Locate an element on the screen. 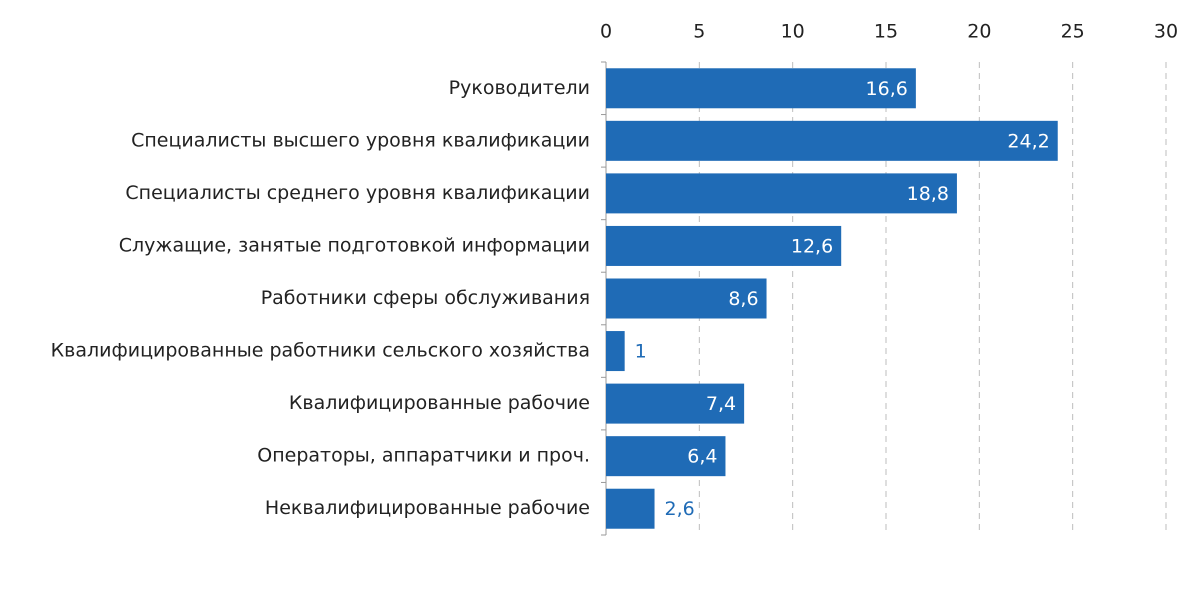  y-tick-label: Специалисты высшего уровня квалификации is located at coordinates (360, 140).